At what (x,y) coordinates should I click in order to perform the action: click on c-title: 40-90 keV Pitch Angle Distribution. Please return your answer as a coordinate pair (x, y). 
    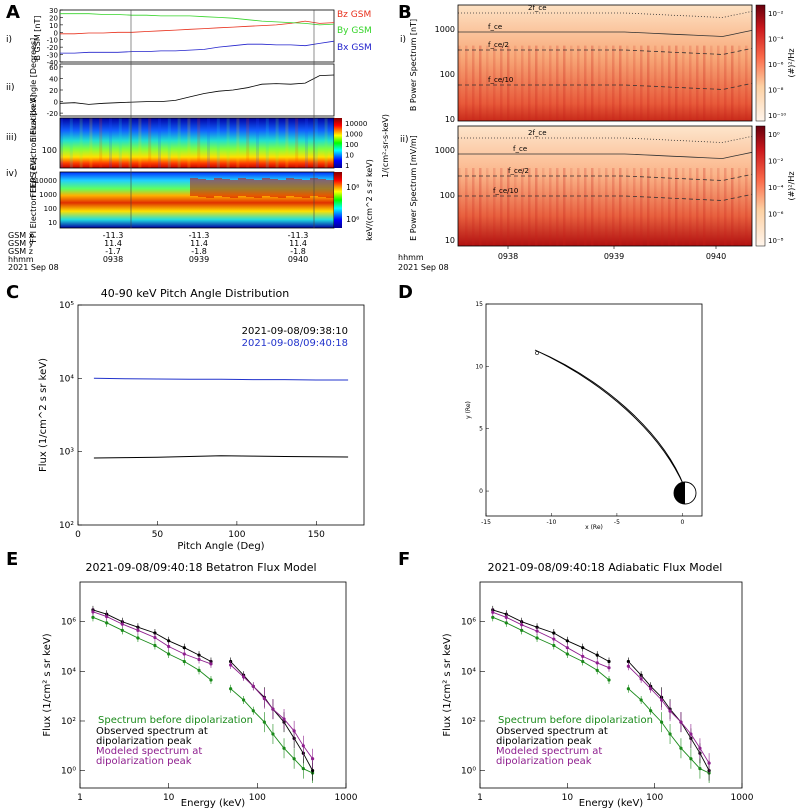
    Looking at the image, I should click on (195, 293).